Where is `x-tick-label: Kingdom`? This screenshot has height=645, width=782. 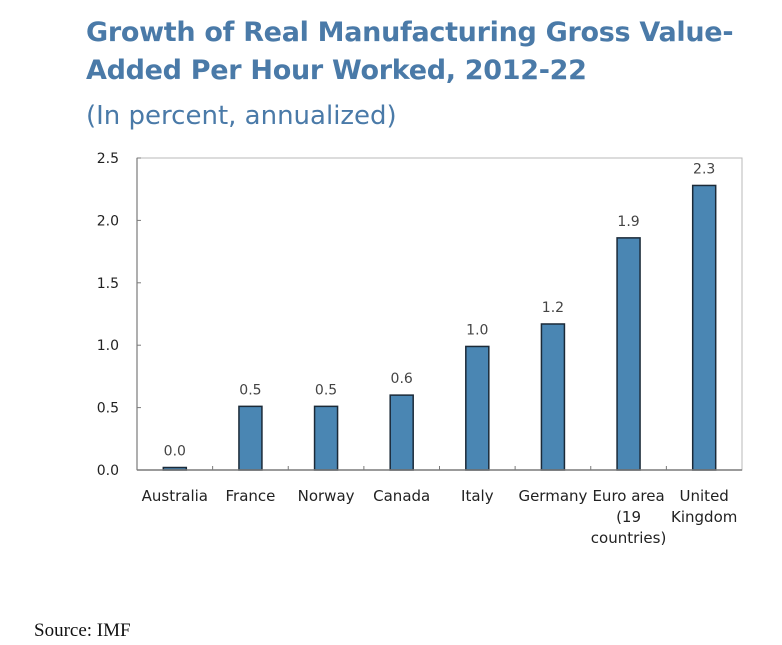
x-tick-label: Kingdom is located at coordinates (704, 517).